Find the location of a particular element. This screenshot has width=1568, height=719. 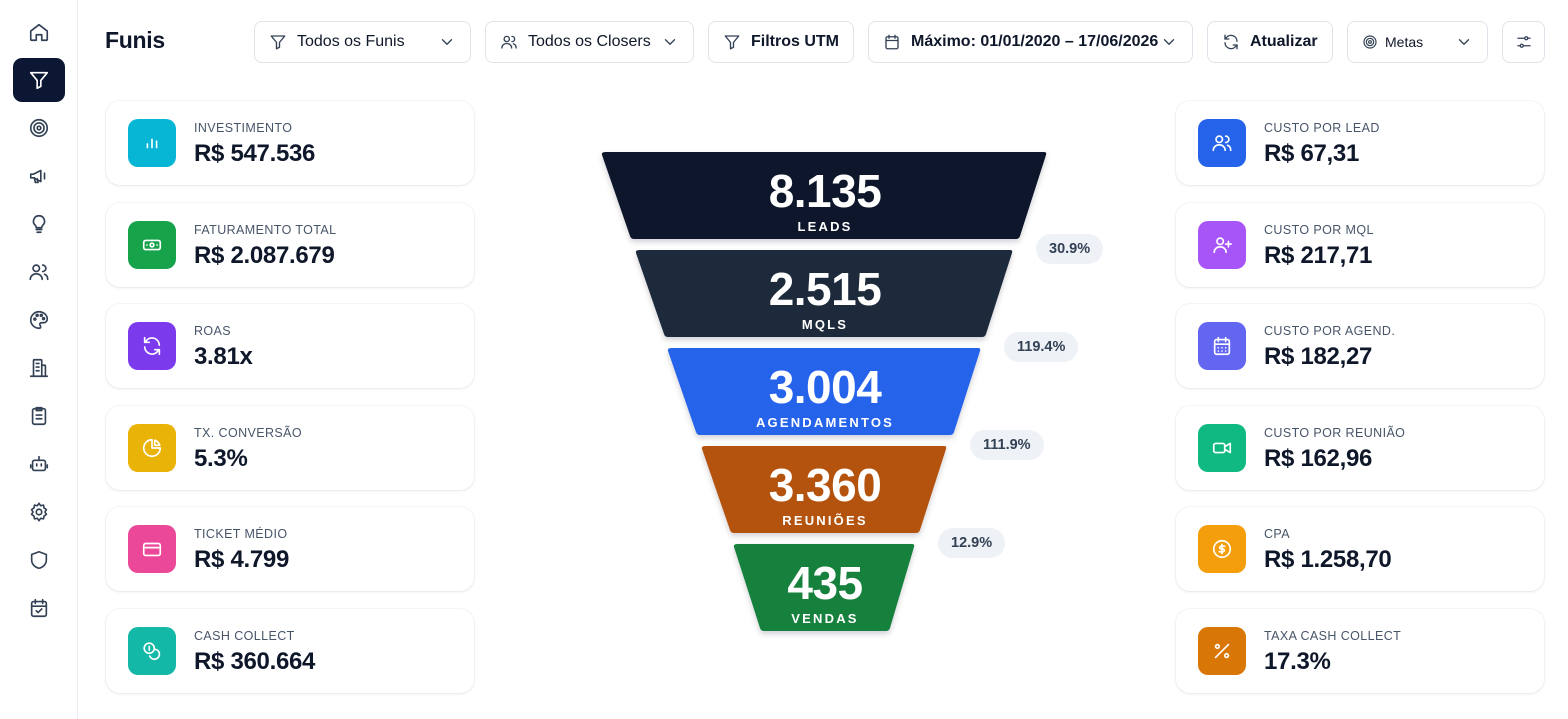

funnel-stage-shape-reunioes is located at coordinates (824, 489).